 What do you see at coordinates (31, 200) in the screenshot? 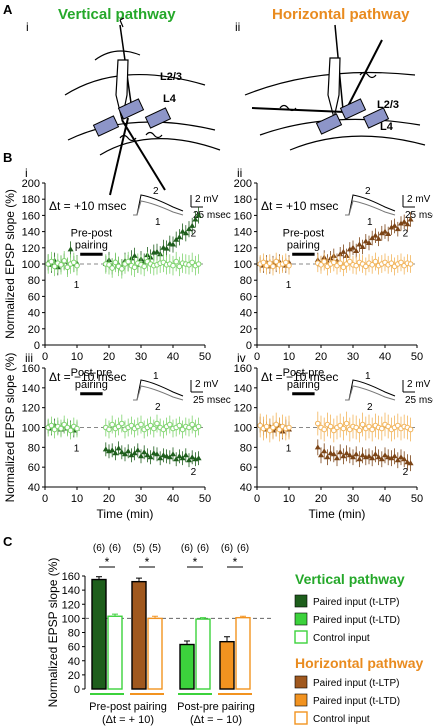
I see `y-tick-label: 180` at bounding box center [31, 200].